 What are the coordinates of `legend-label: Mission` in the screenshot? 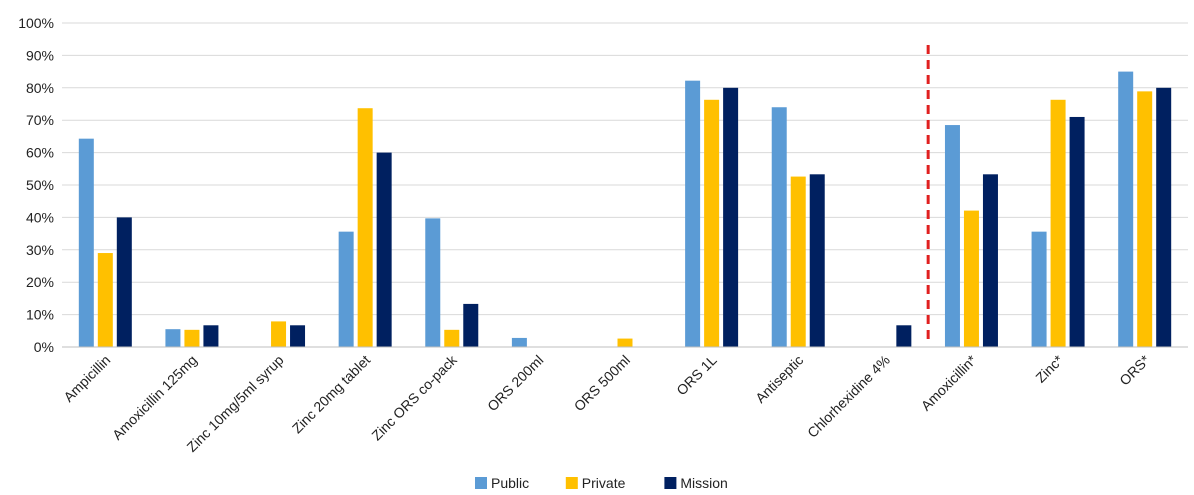 It's located at (703, 483).